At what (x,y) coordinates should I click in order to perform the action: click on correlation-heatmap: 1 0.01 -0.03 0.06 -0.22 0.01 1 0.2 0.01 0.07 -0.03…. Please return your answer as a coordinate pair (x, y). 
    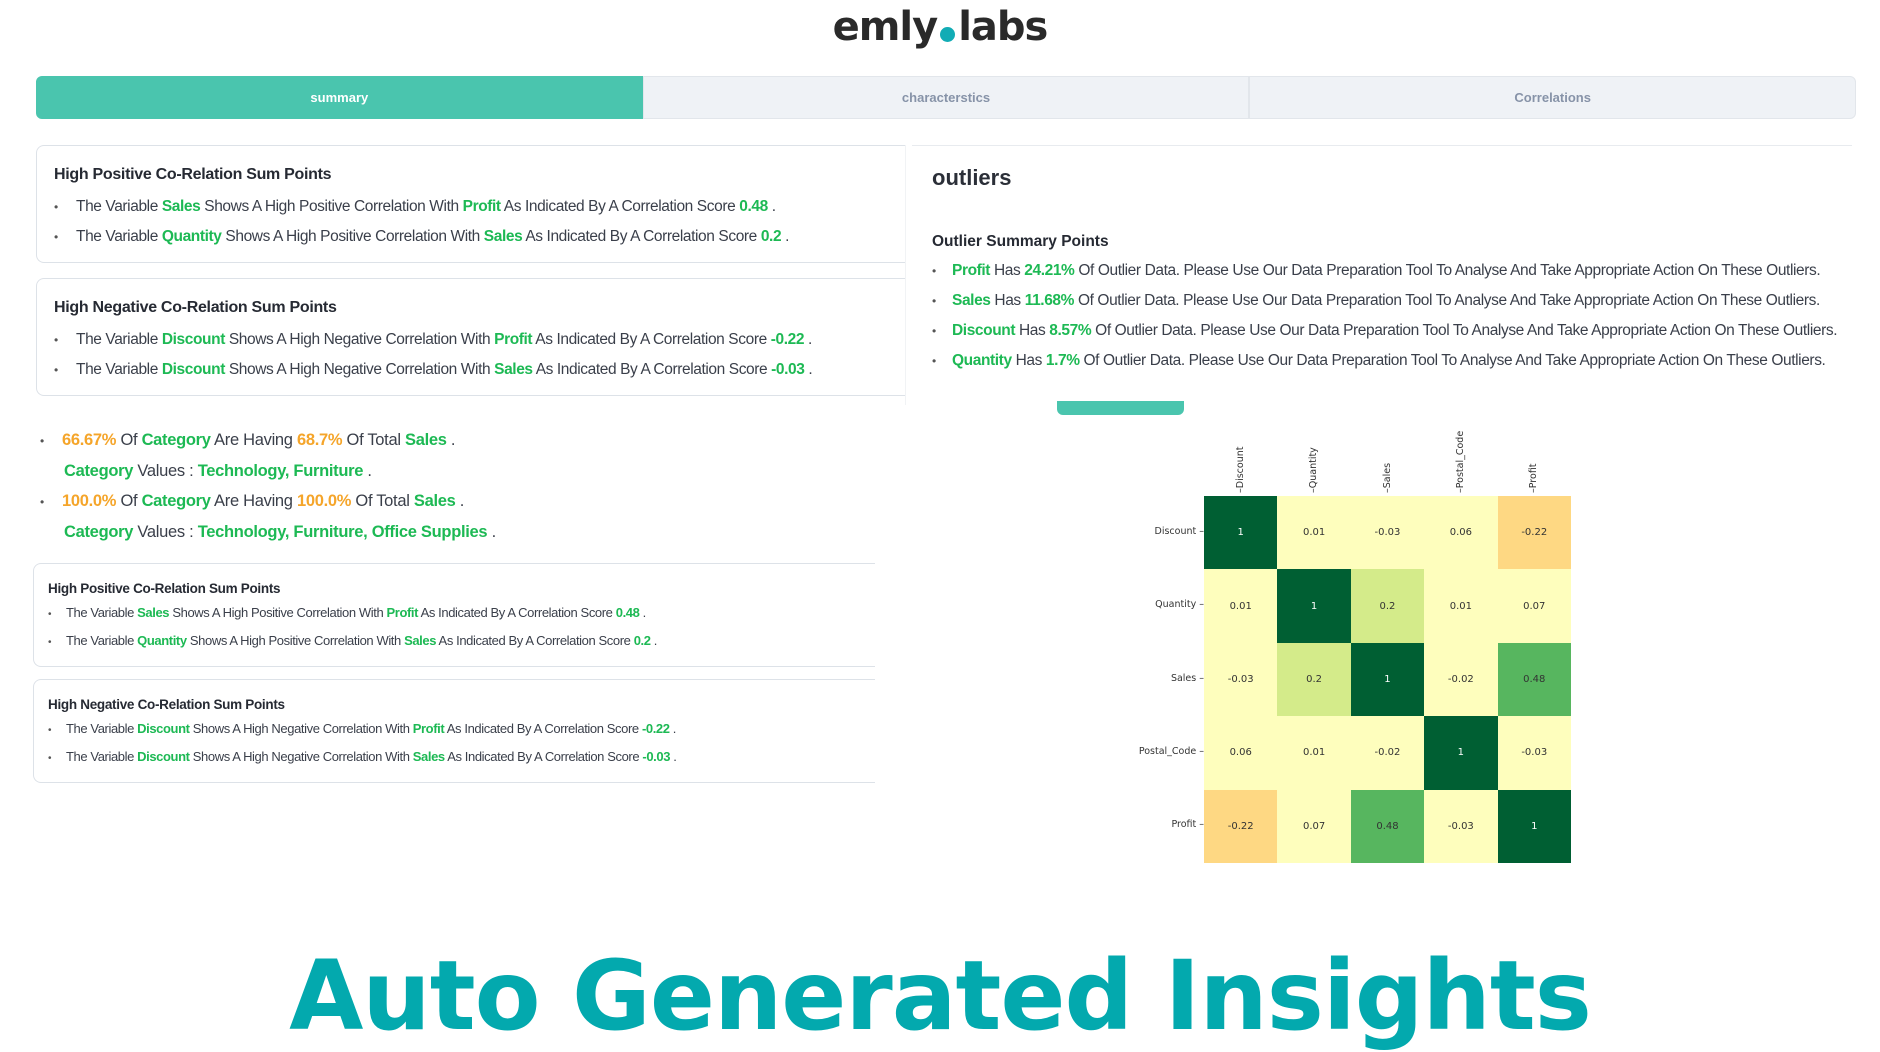
    Looking at the image, I should click on (1387, 679).